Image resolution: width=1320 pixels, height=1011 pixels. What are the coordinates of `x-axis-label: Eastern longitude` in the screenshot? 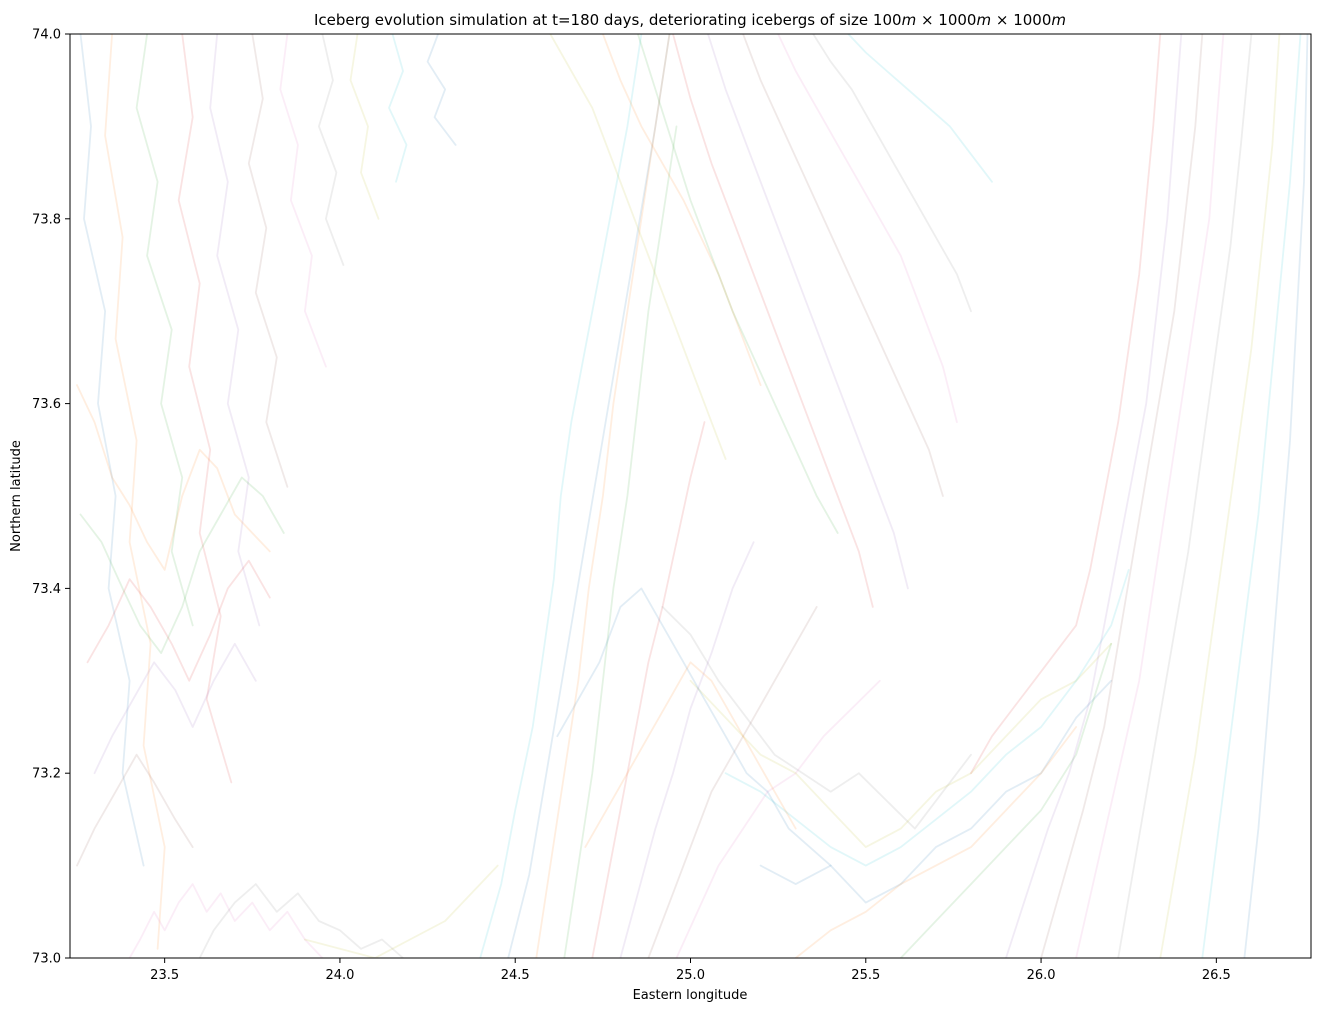 It's located at (690, 995).